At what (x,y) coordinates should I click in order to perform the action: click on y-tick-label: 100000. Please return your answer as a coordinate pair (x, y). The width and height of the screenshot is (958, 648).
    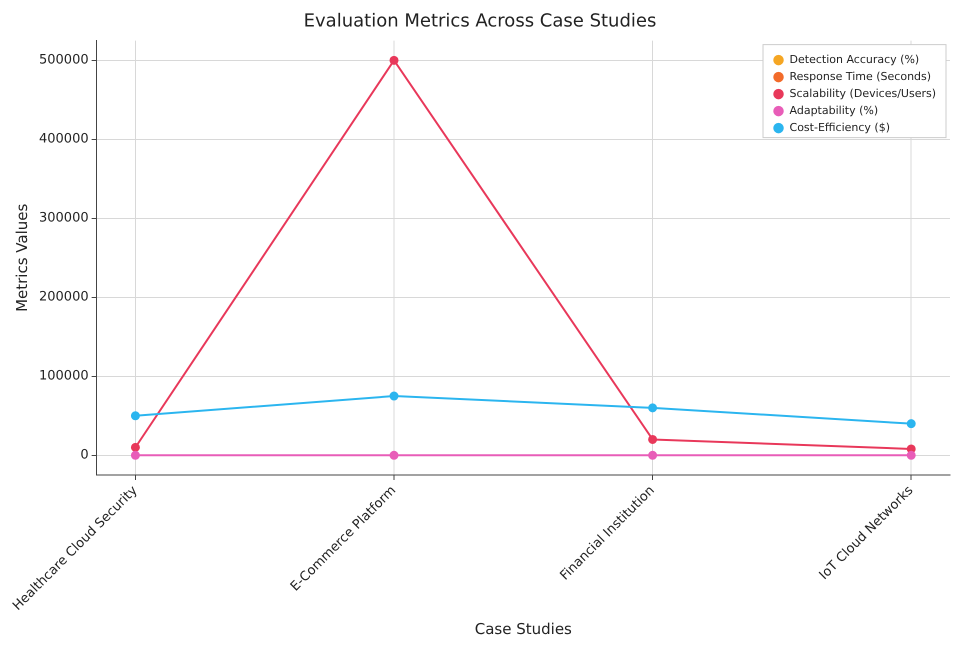
    Looking at the image, I should click on (63, 376).